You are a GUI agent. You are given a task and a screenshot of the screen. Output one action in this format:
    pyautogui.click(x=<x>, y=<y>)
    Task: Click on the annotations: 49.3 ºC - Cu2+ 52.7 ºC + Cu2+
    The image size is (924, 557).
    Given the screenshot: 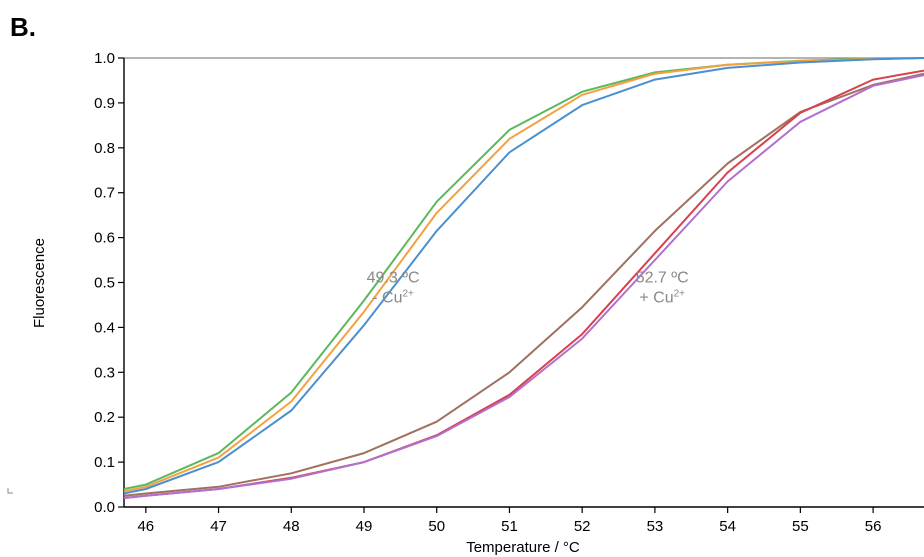 What is the action you would take?
    pyautogui.click(x=528, y=288)
    